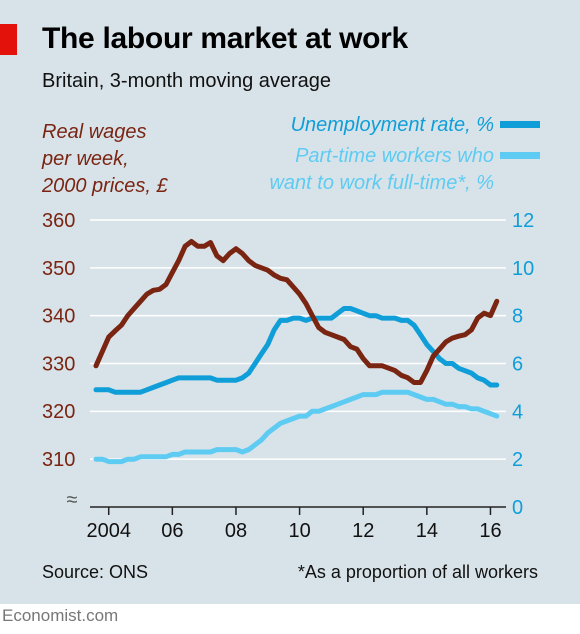 Image resolution: width=580 pixels, height=634 pixels. Describe the element at coordinates (8, 39) in the screenshot. I see `brand-red-tag` at that location.